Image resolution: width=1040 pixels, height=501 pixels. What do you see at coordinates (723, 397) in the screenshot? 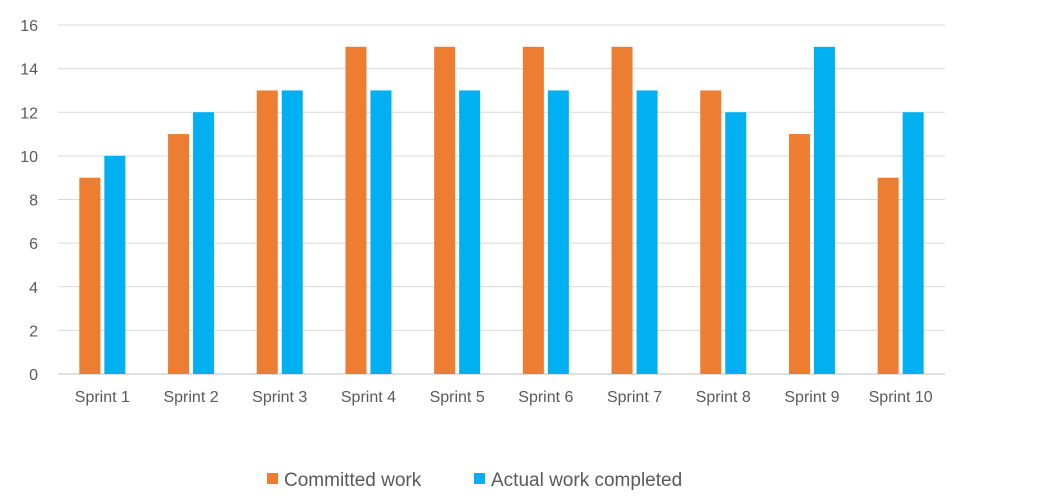
I see `x-tick-label: Sprint 8` at bounding box center [723, 397].